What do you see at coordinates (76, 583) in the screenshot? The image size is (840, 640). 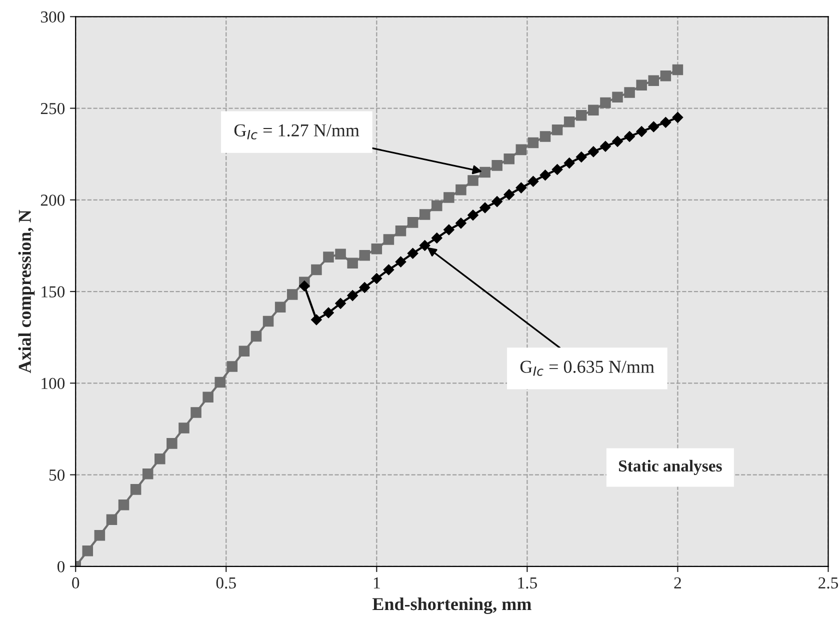 I see `x-tick-label: 0` at bounding box center [76, 583].